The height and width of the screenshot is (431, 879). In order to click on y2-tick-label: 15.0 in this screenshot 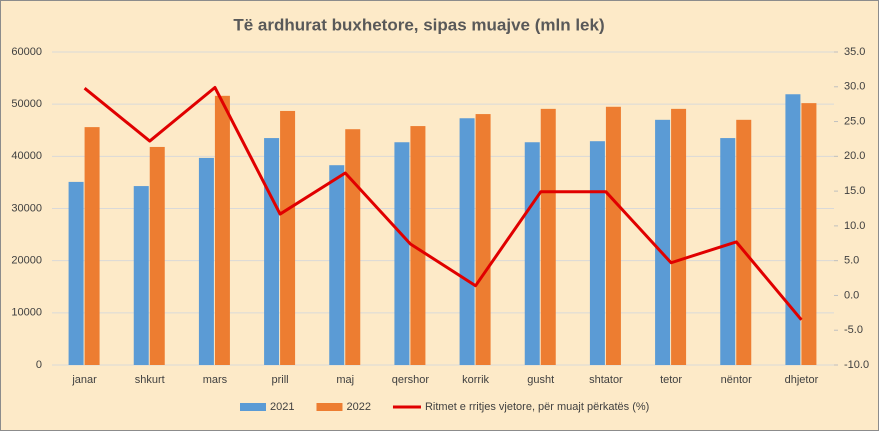, I will do `click(854, 191)`.